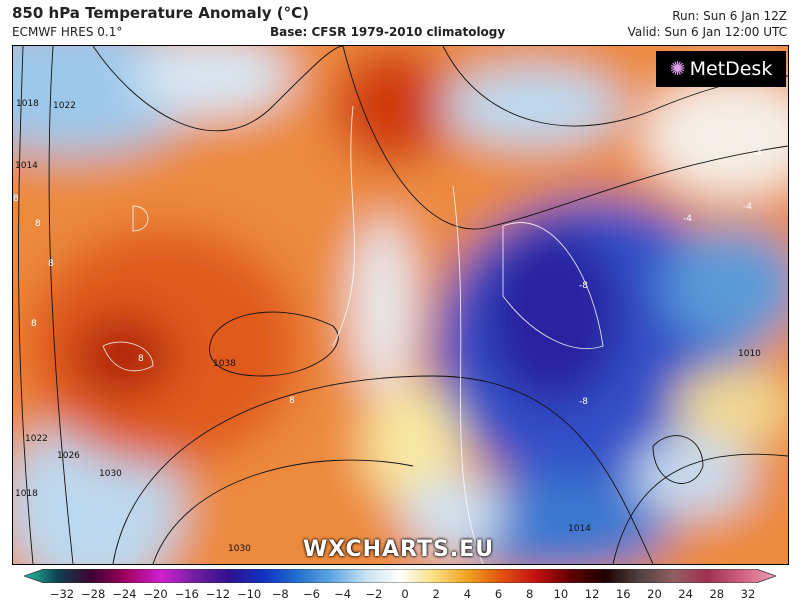  I want to click on starburst-icon: ✺, so click(677, 69).